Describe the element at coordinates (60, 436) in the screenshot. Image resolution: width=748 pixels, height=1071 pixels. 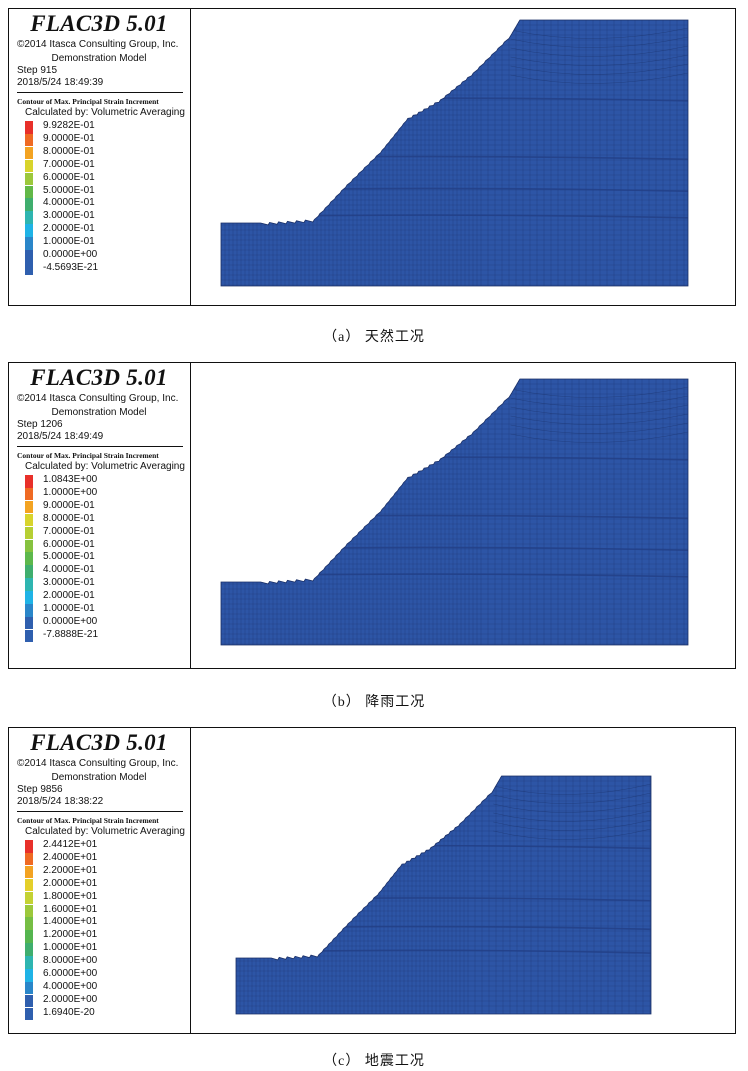
I see `timestamp: 2018/5/24 18:49:49` at that location.